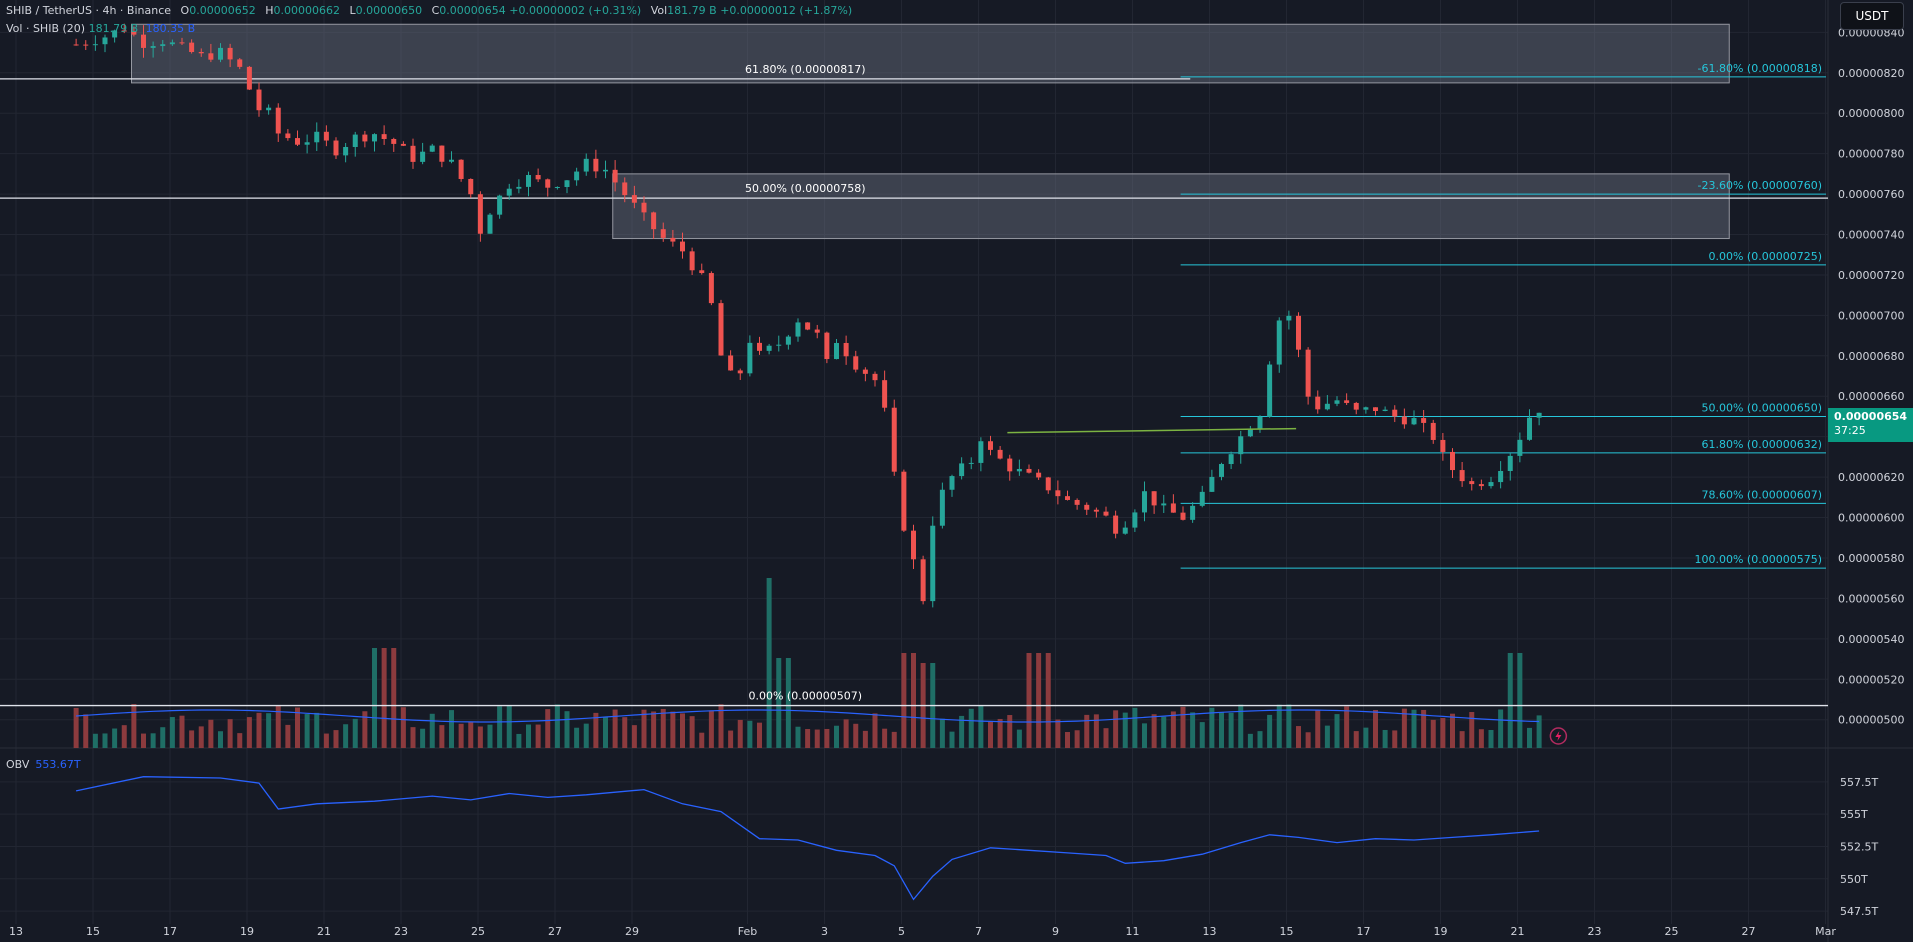 This screenshot has width=1913, height=942. What do you see at coordinates (805, 188) in the screenshot?
I see `horizontal-line-label: 50.00% (0.00000758)` at bounding box center [805, 188].